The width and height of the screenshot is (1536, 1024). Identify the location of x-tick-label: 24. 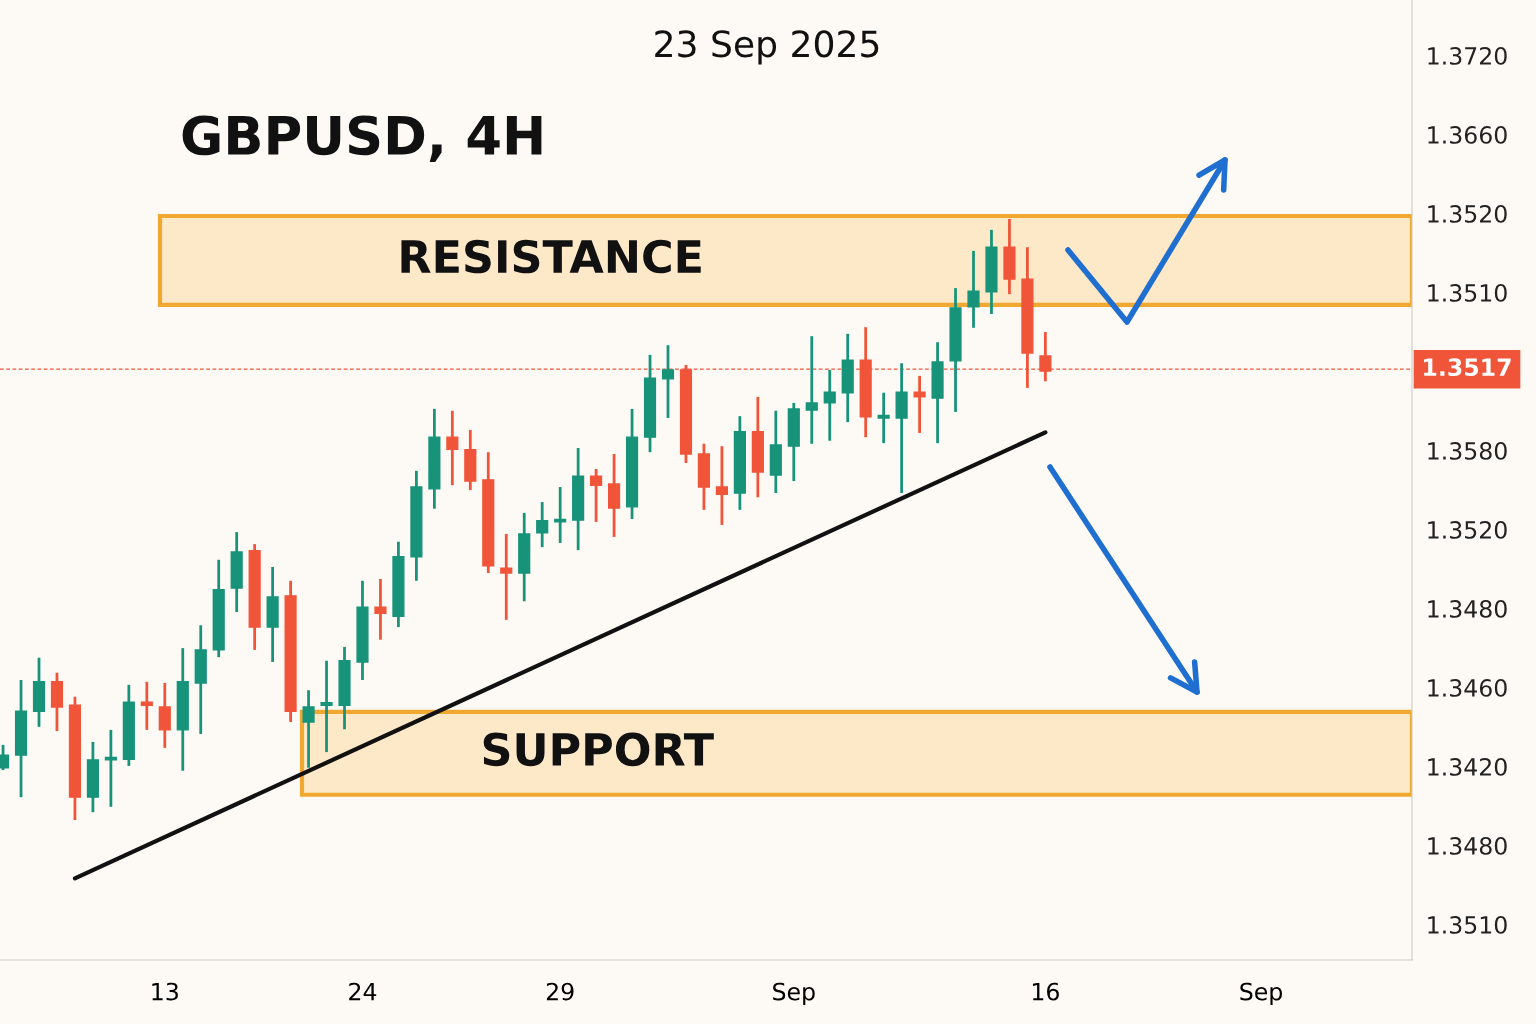
(363, 991).